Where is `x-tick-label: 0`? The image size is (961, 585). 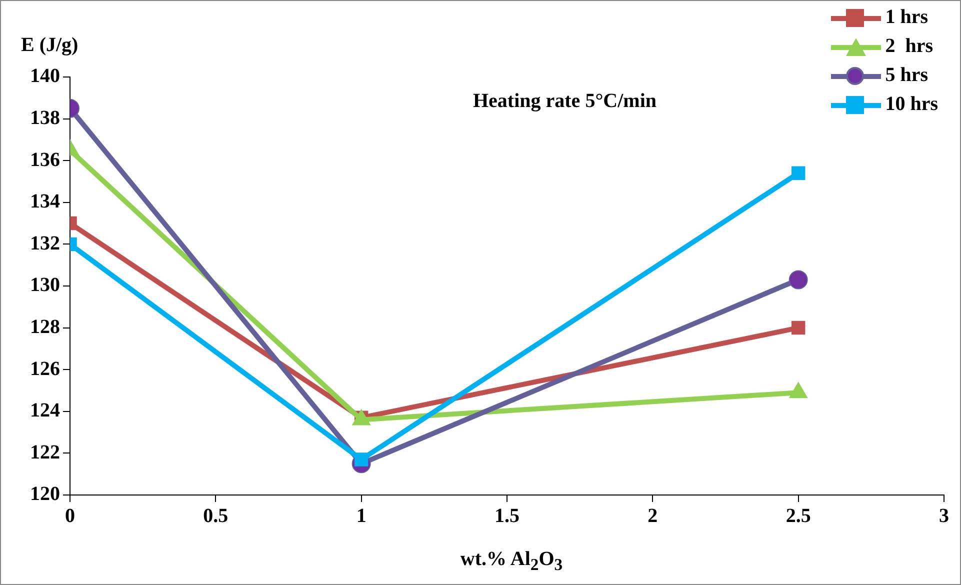
x-tick-label: 0 is located at coordinates (70, 516).